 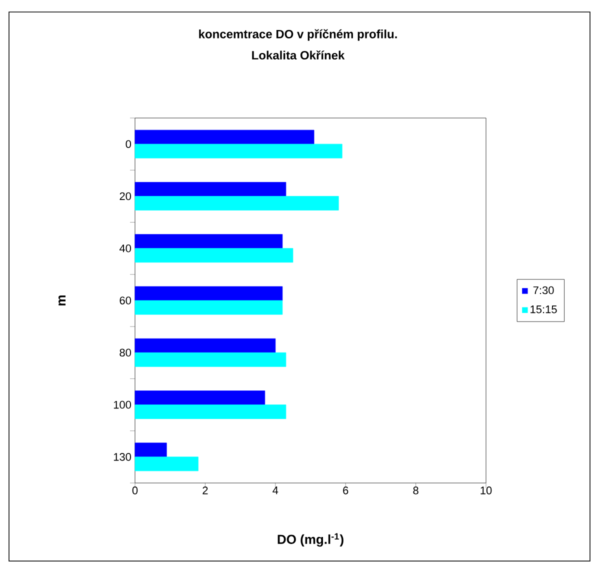 What do you see at coordinates (415, 490) in the screenshot?
I see `x-tick-label: 8` at bounding box center [415, 490].